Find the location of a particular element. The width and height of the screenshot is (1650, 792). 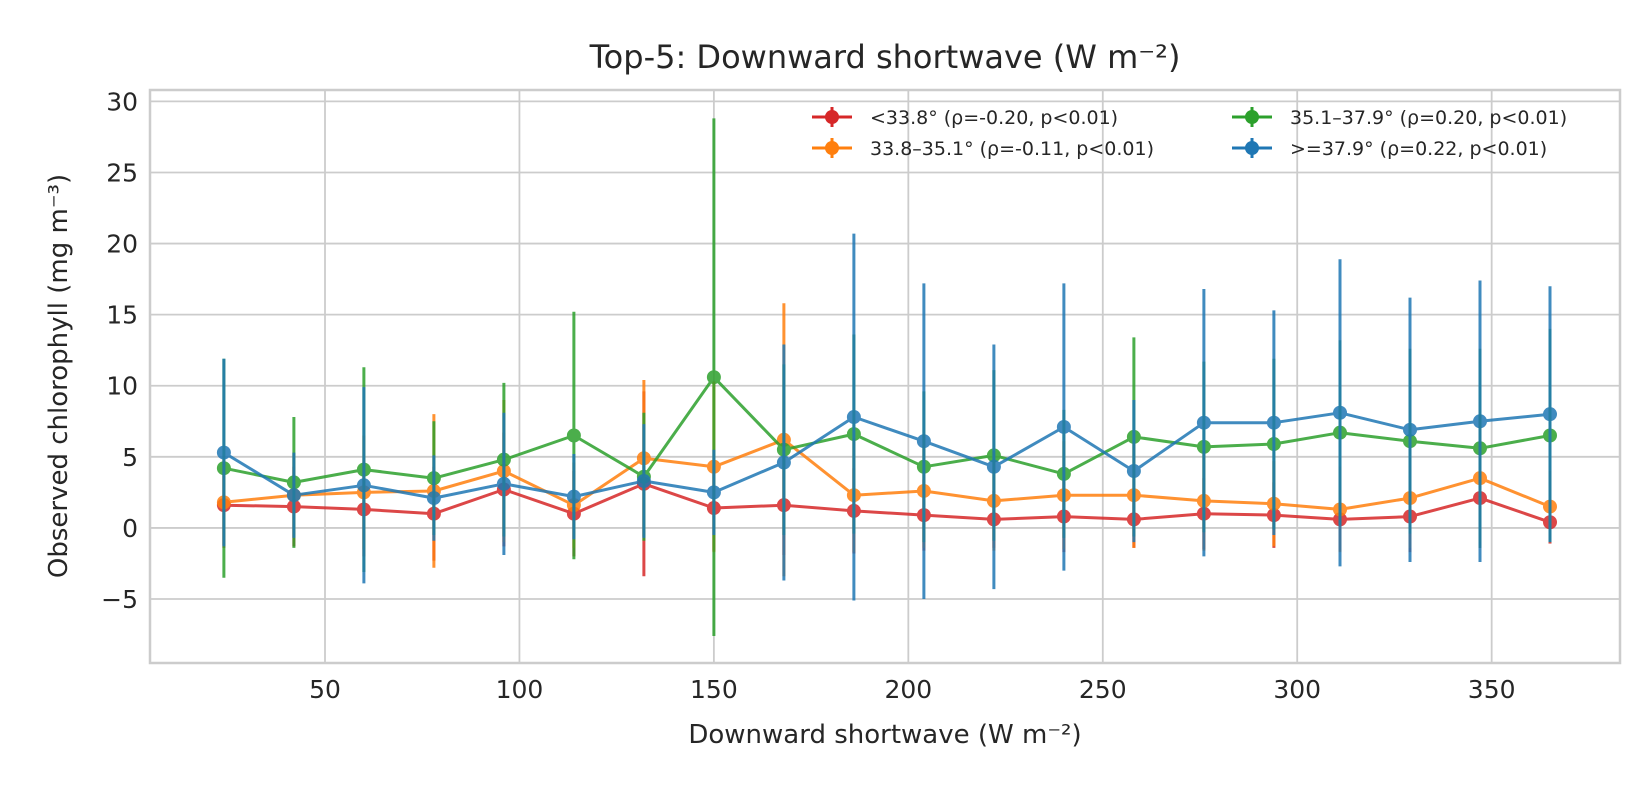

legend-item-3: 35.1–37.9° (ρ=0.20, p<0.01) is located at coordinates (1399, 118).